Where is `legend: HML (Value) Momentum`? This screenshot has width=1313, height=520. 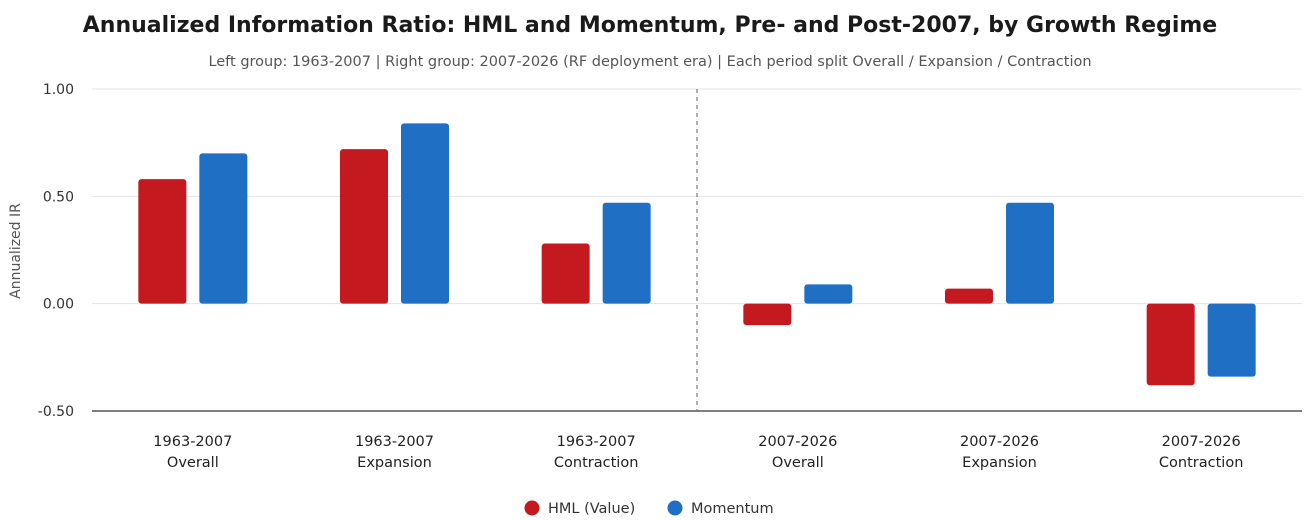
legend: HML (Value) Momentum is located at coordinates (649, 508).